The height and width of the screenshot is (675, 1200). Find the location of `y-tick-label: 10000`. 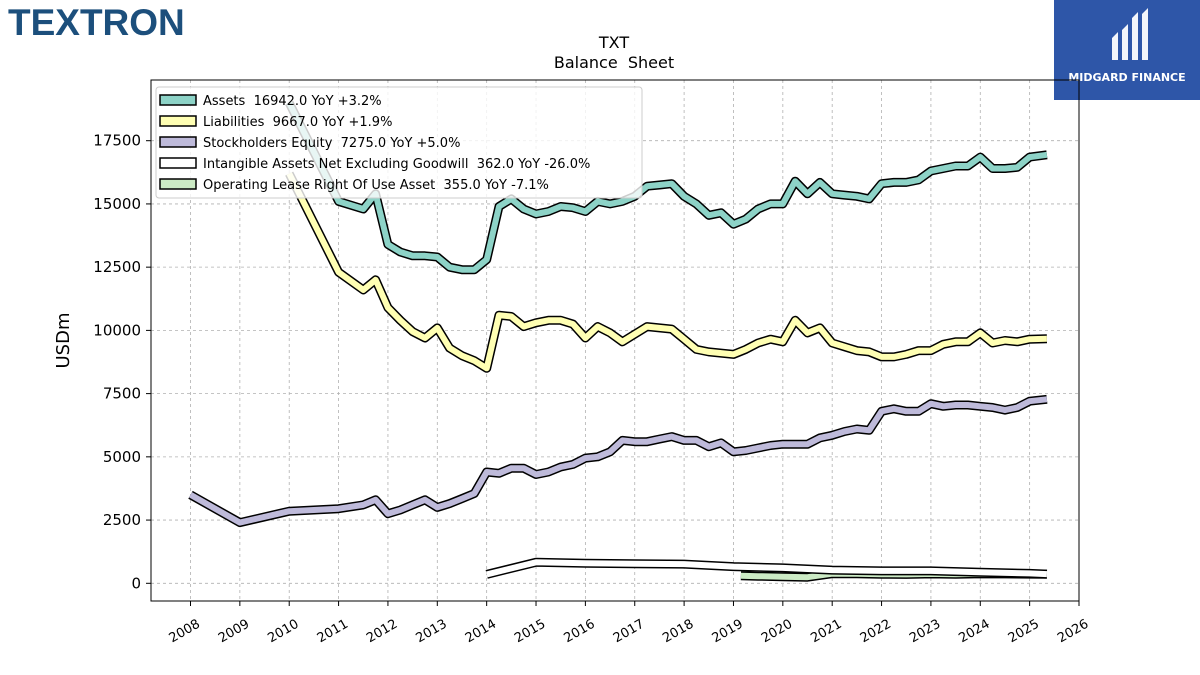

y-tick-label: 10000 is located at coordinates (117, 330).